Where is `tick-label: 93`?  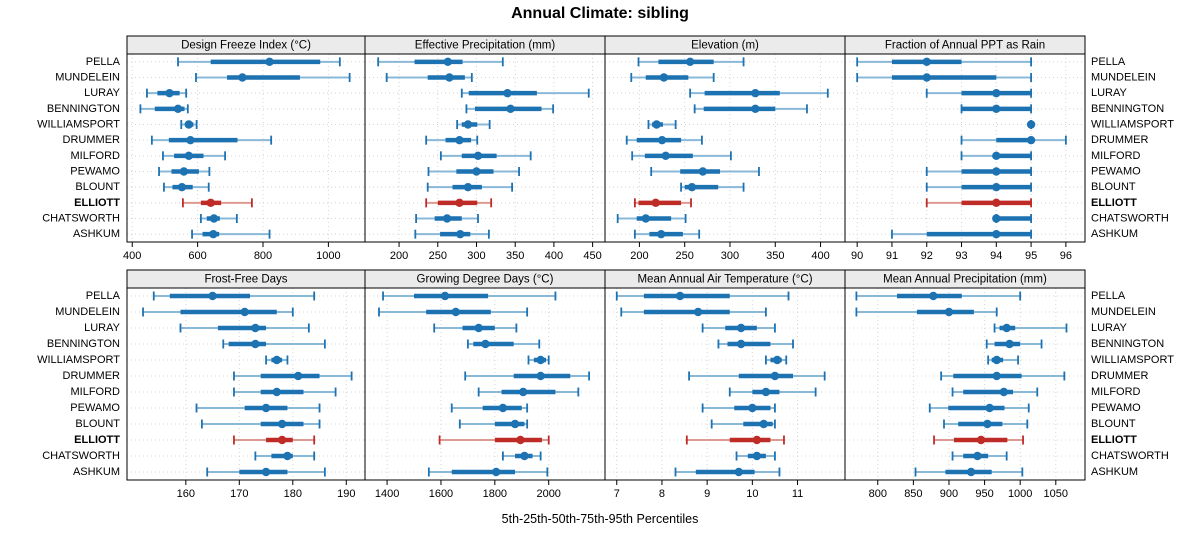 tick-label: 93 is located at coordinates (961, 256).